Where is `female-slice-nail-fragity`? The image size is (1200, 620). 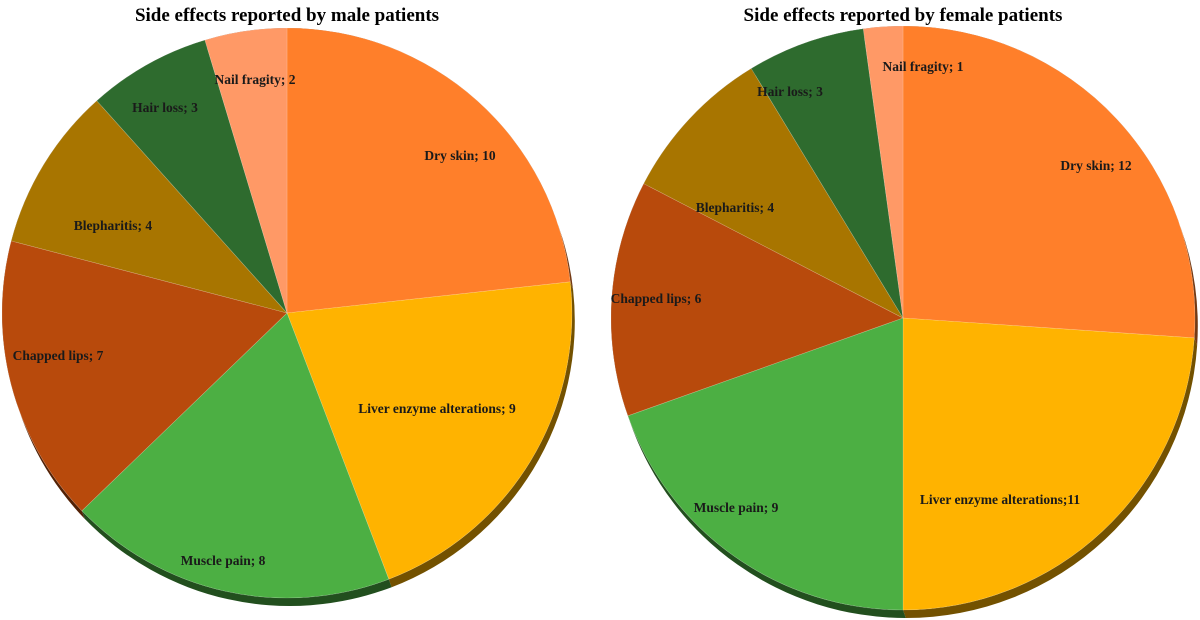 female-slice-nail-fragity is located at coordinates (883, 172).